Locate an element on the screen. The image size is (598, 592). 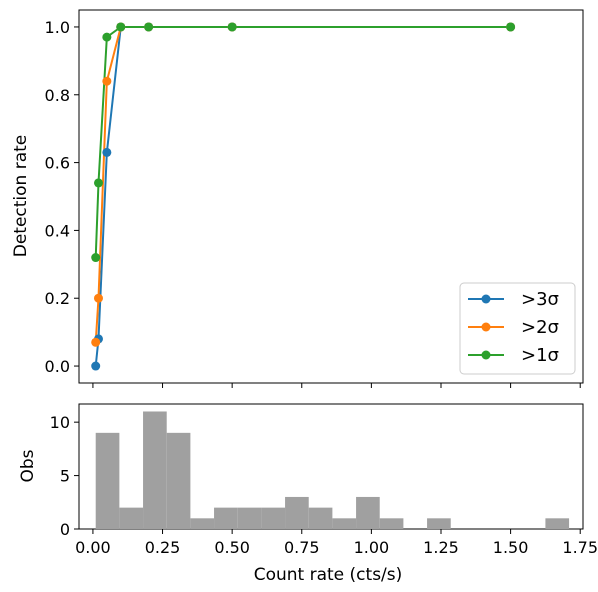
bottom-x-tick-label: 1.00 is located at coordinates (372, 547).